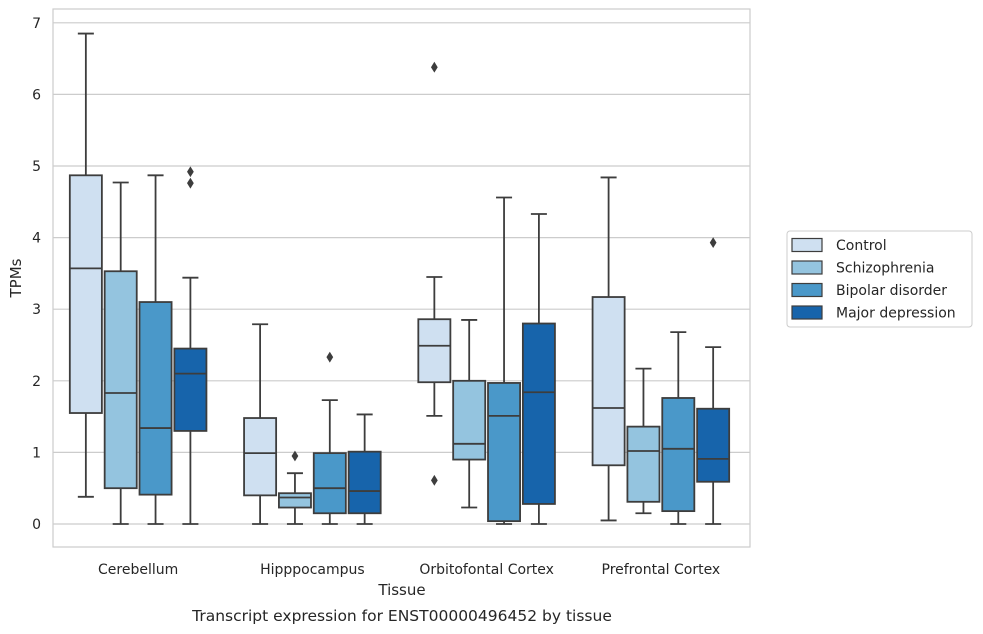 The image size is (983, 634). I want to click on y-tick-label: 3, so click(36, 310).